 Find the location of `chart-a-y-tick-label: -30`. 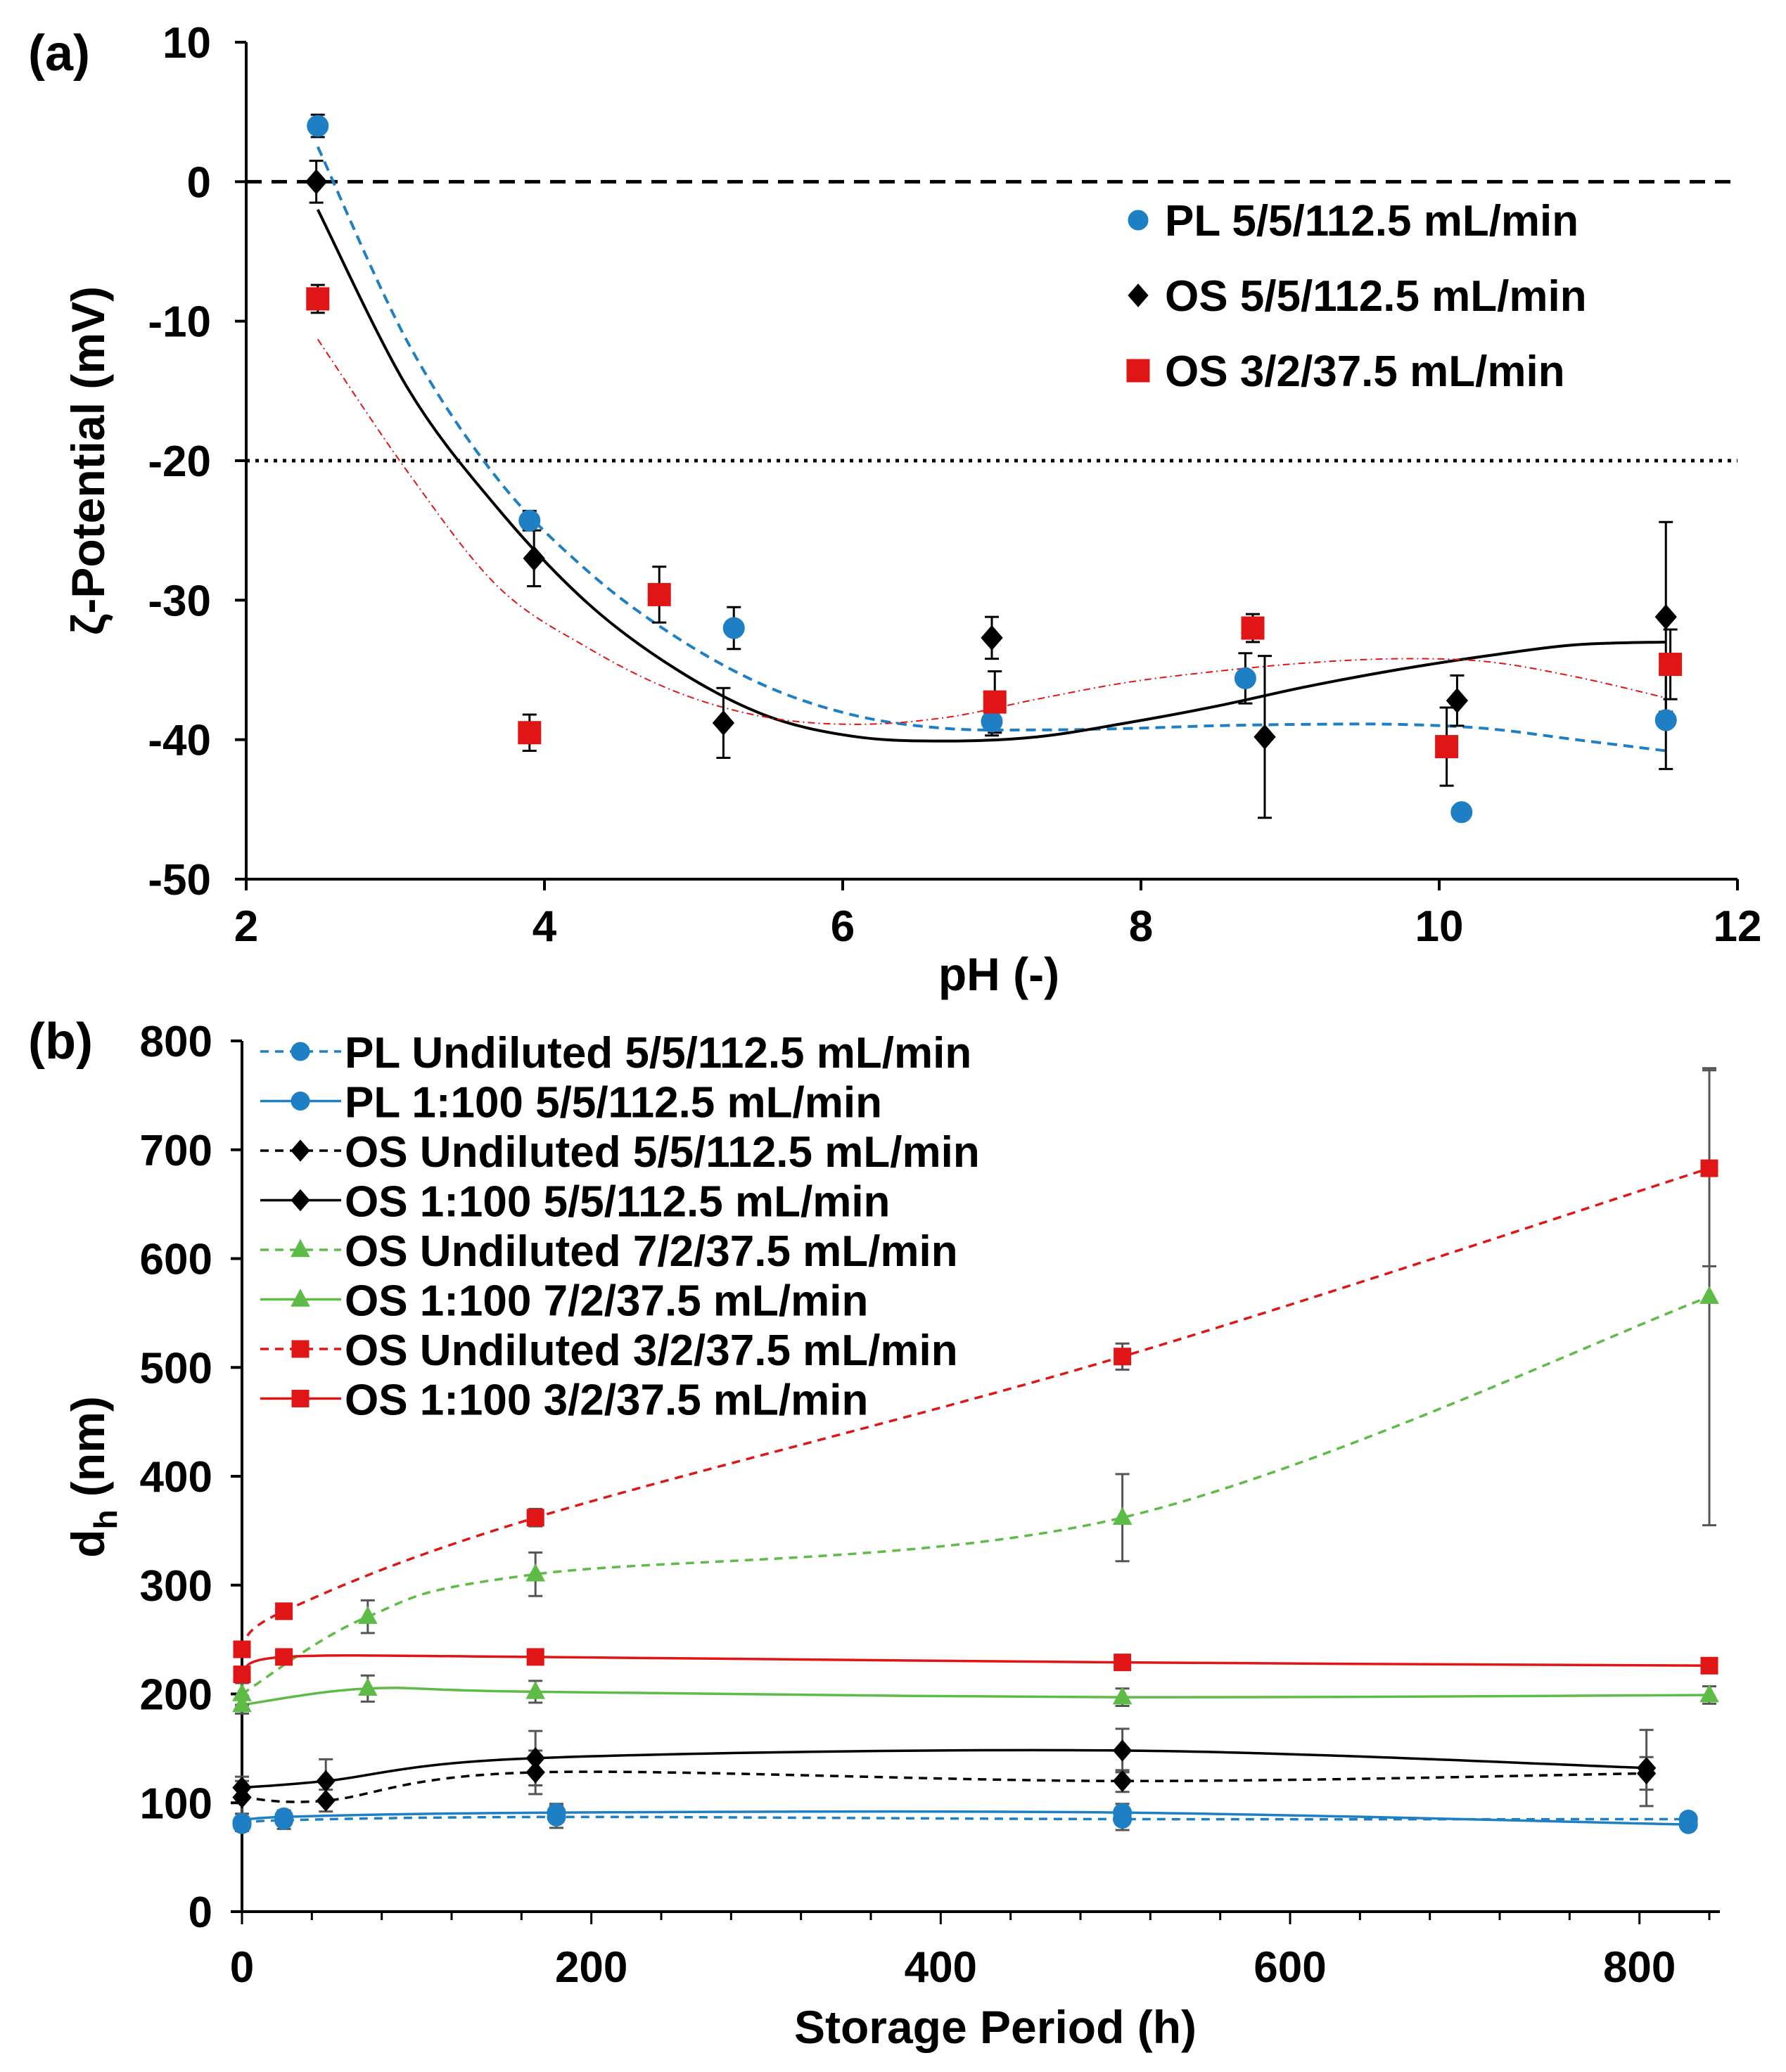

chart-a-y-tick-label: -30 is located at coordinates (179, 601).